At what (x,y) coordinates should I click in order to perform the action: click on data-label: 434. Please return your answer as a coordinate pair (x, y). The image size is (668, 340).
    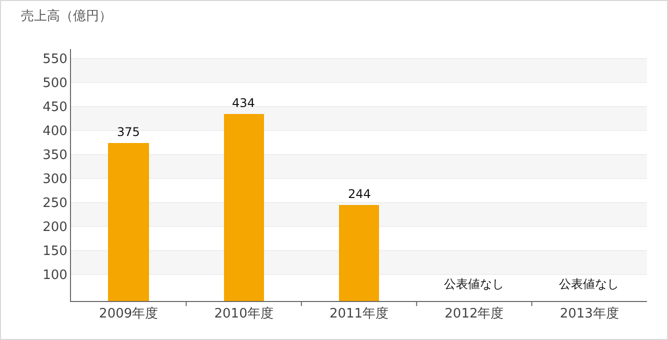
    Looking at the image, I should click on (243, 103).